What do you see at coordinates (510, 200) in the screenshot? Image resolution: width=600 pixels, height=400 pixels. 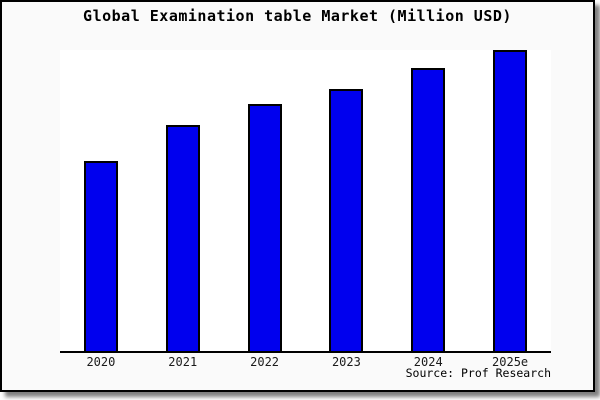 I see `bar-2025e` at bounding box center [510, 200].